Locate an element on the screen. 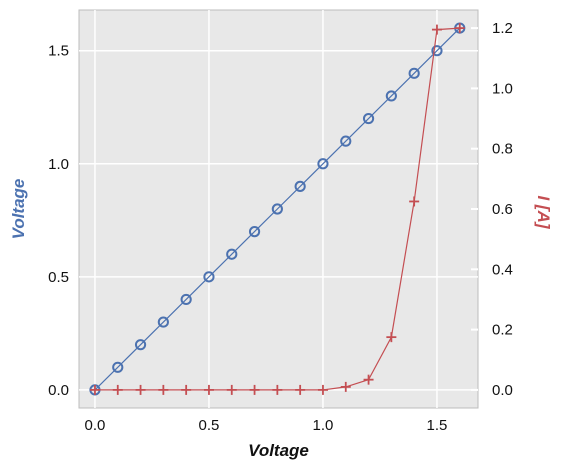 The image size is (561, 471). left-y-axis-title: Voltage is located at coordinates (18, 209).